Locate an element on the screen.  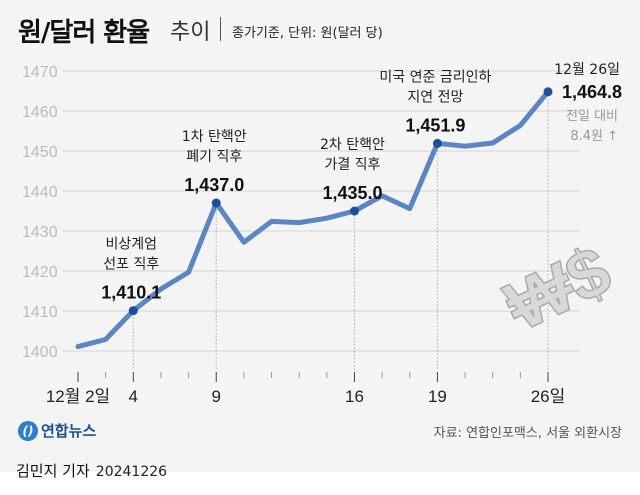
source-note: 자료: 연합인포맥스, 서울 외환시장 is located at coordinates (527, 433).